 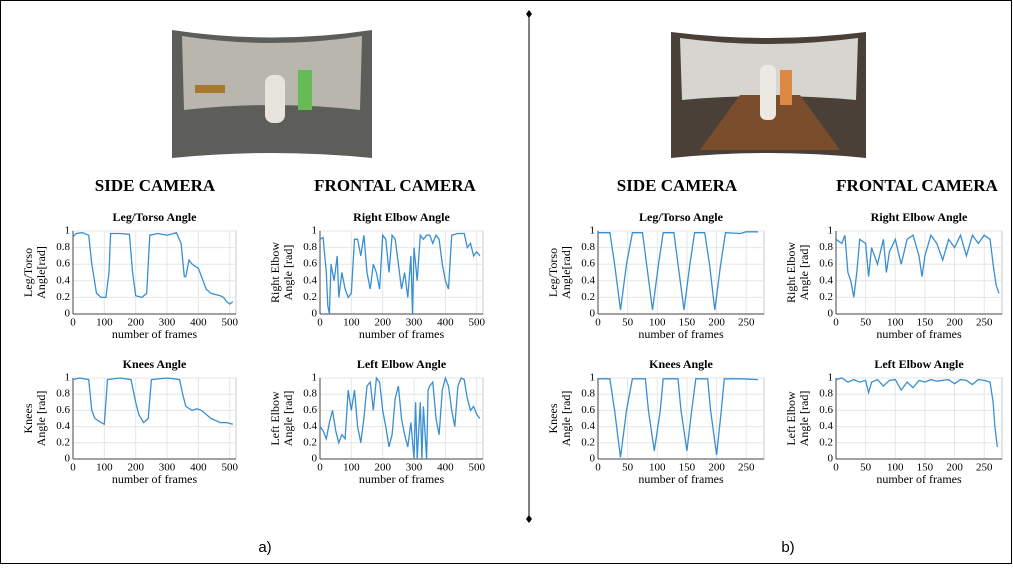 What do you see at coordinates (681, 217) in the screenshot?
I see `chart-title: Leg/Torso Angle` at bounding box center [681, 217].